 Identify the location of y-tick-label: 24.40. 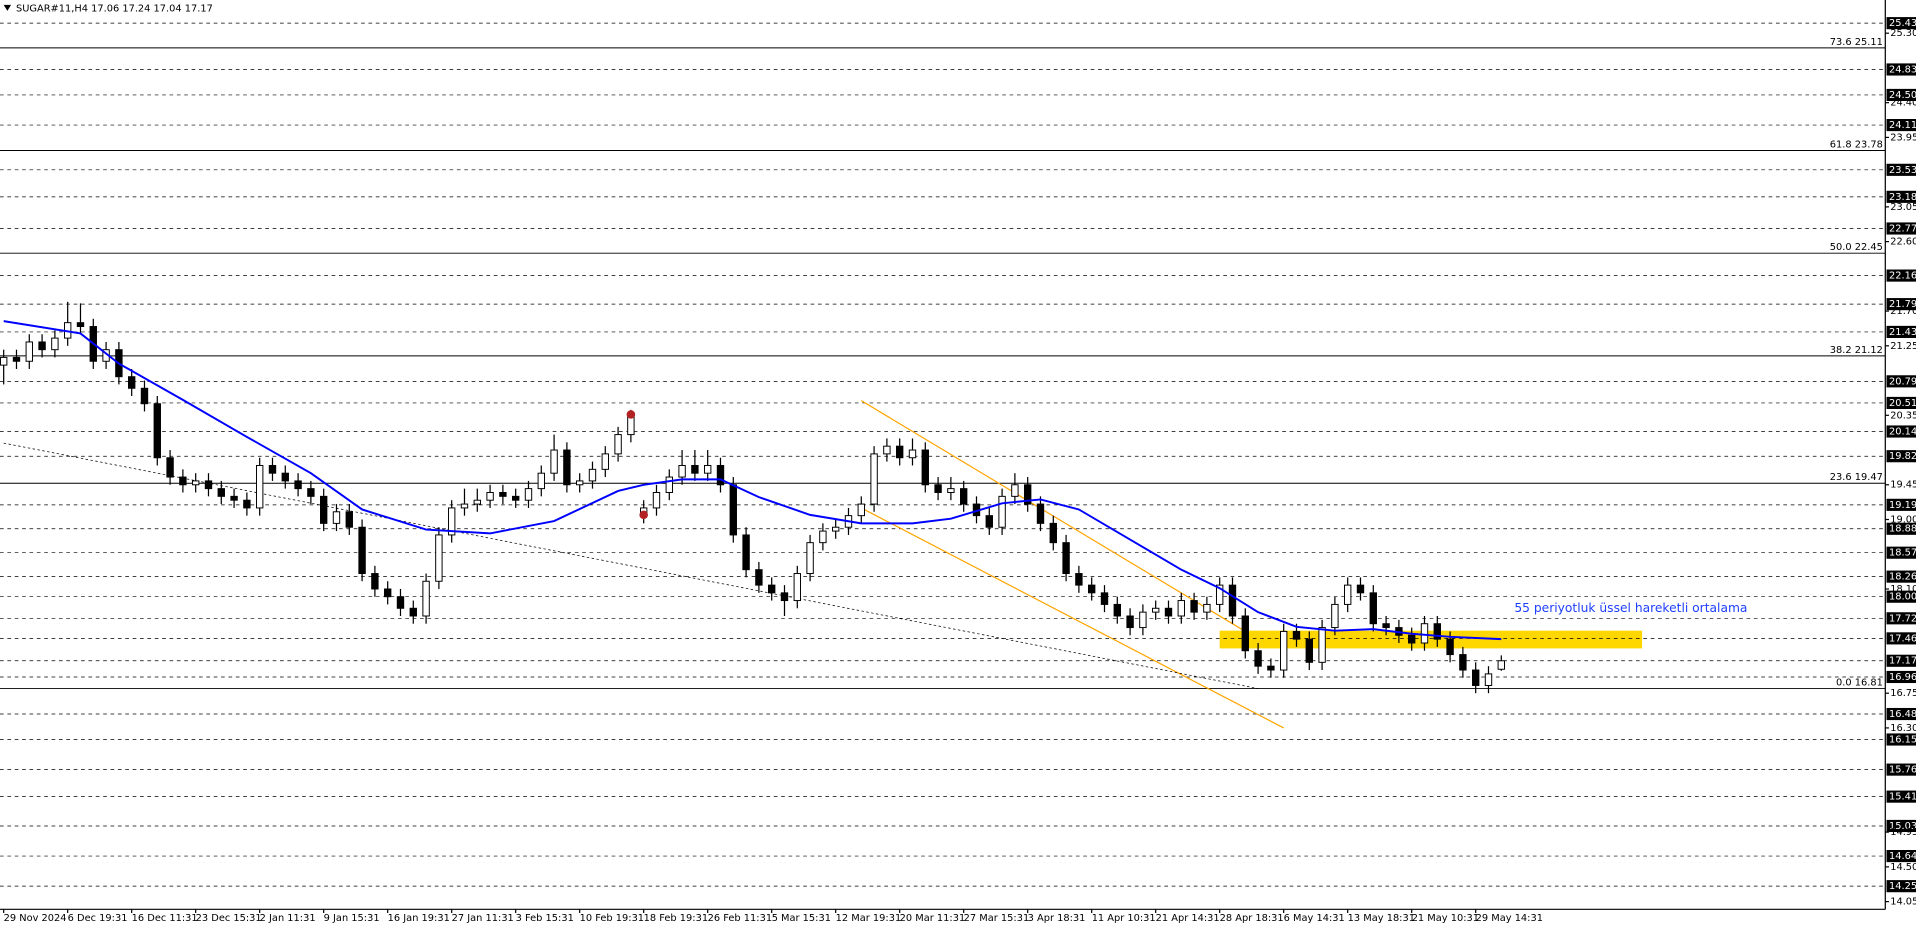
(1903, 103).